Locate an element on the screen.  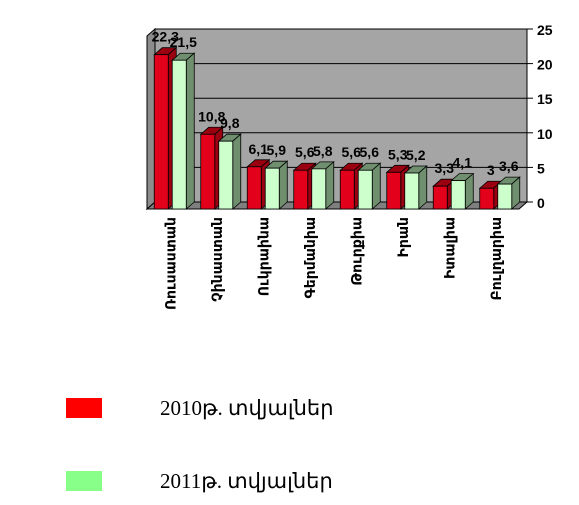
legend-item-2011: 2011թ. տվյալներ is located at coordinates (199, 481).